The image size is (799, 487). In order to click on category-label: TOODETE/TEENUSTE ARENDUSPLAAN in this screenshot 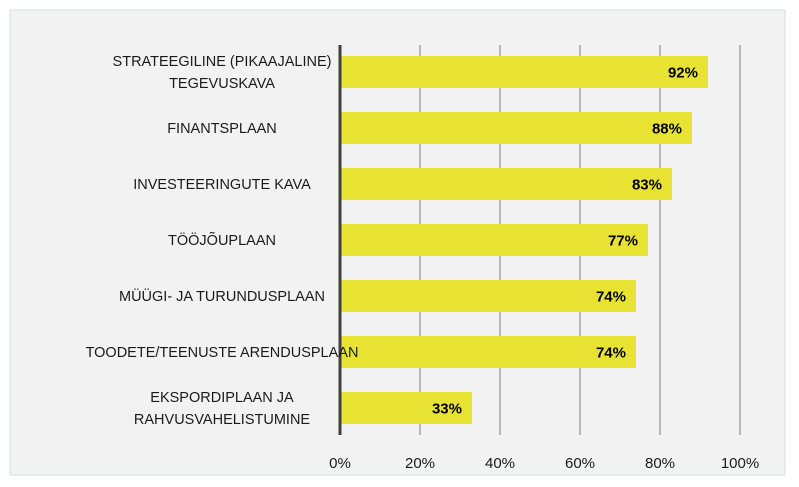, I will do `click(222, 353)`.